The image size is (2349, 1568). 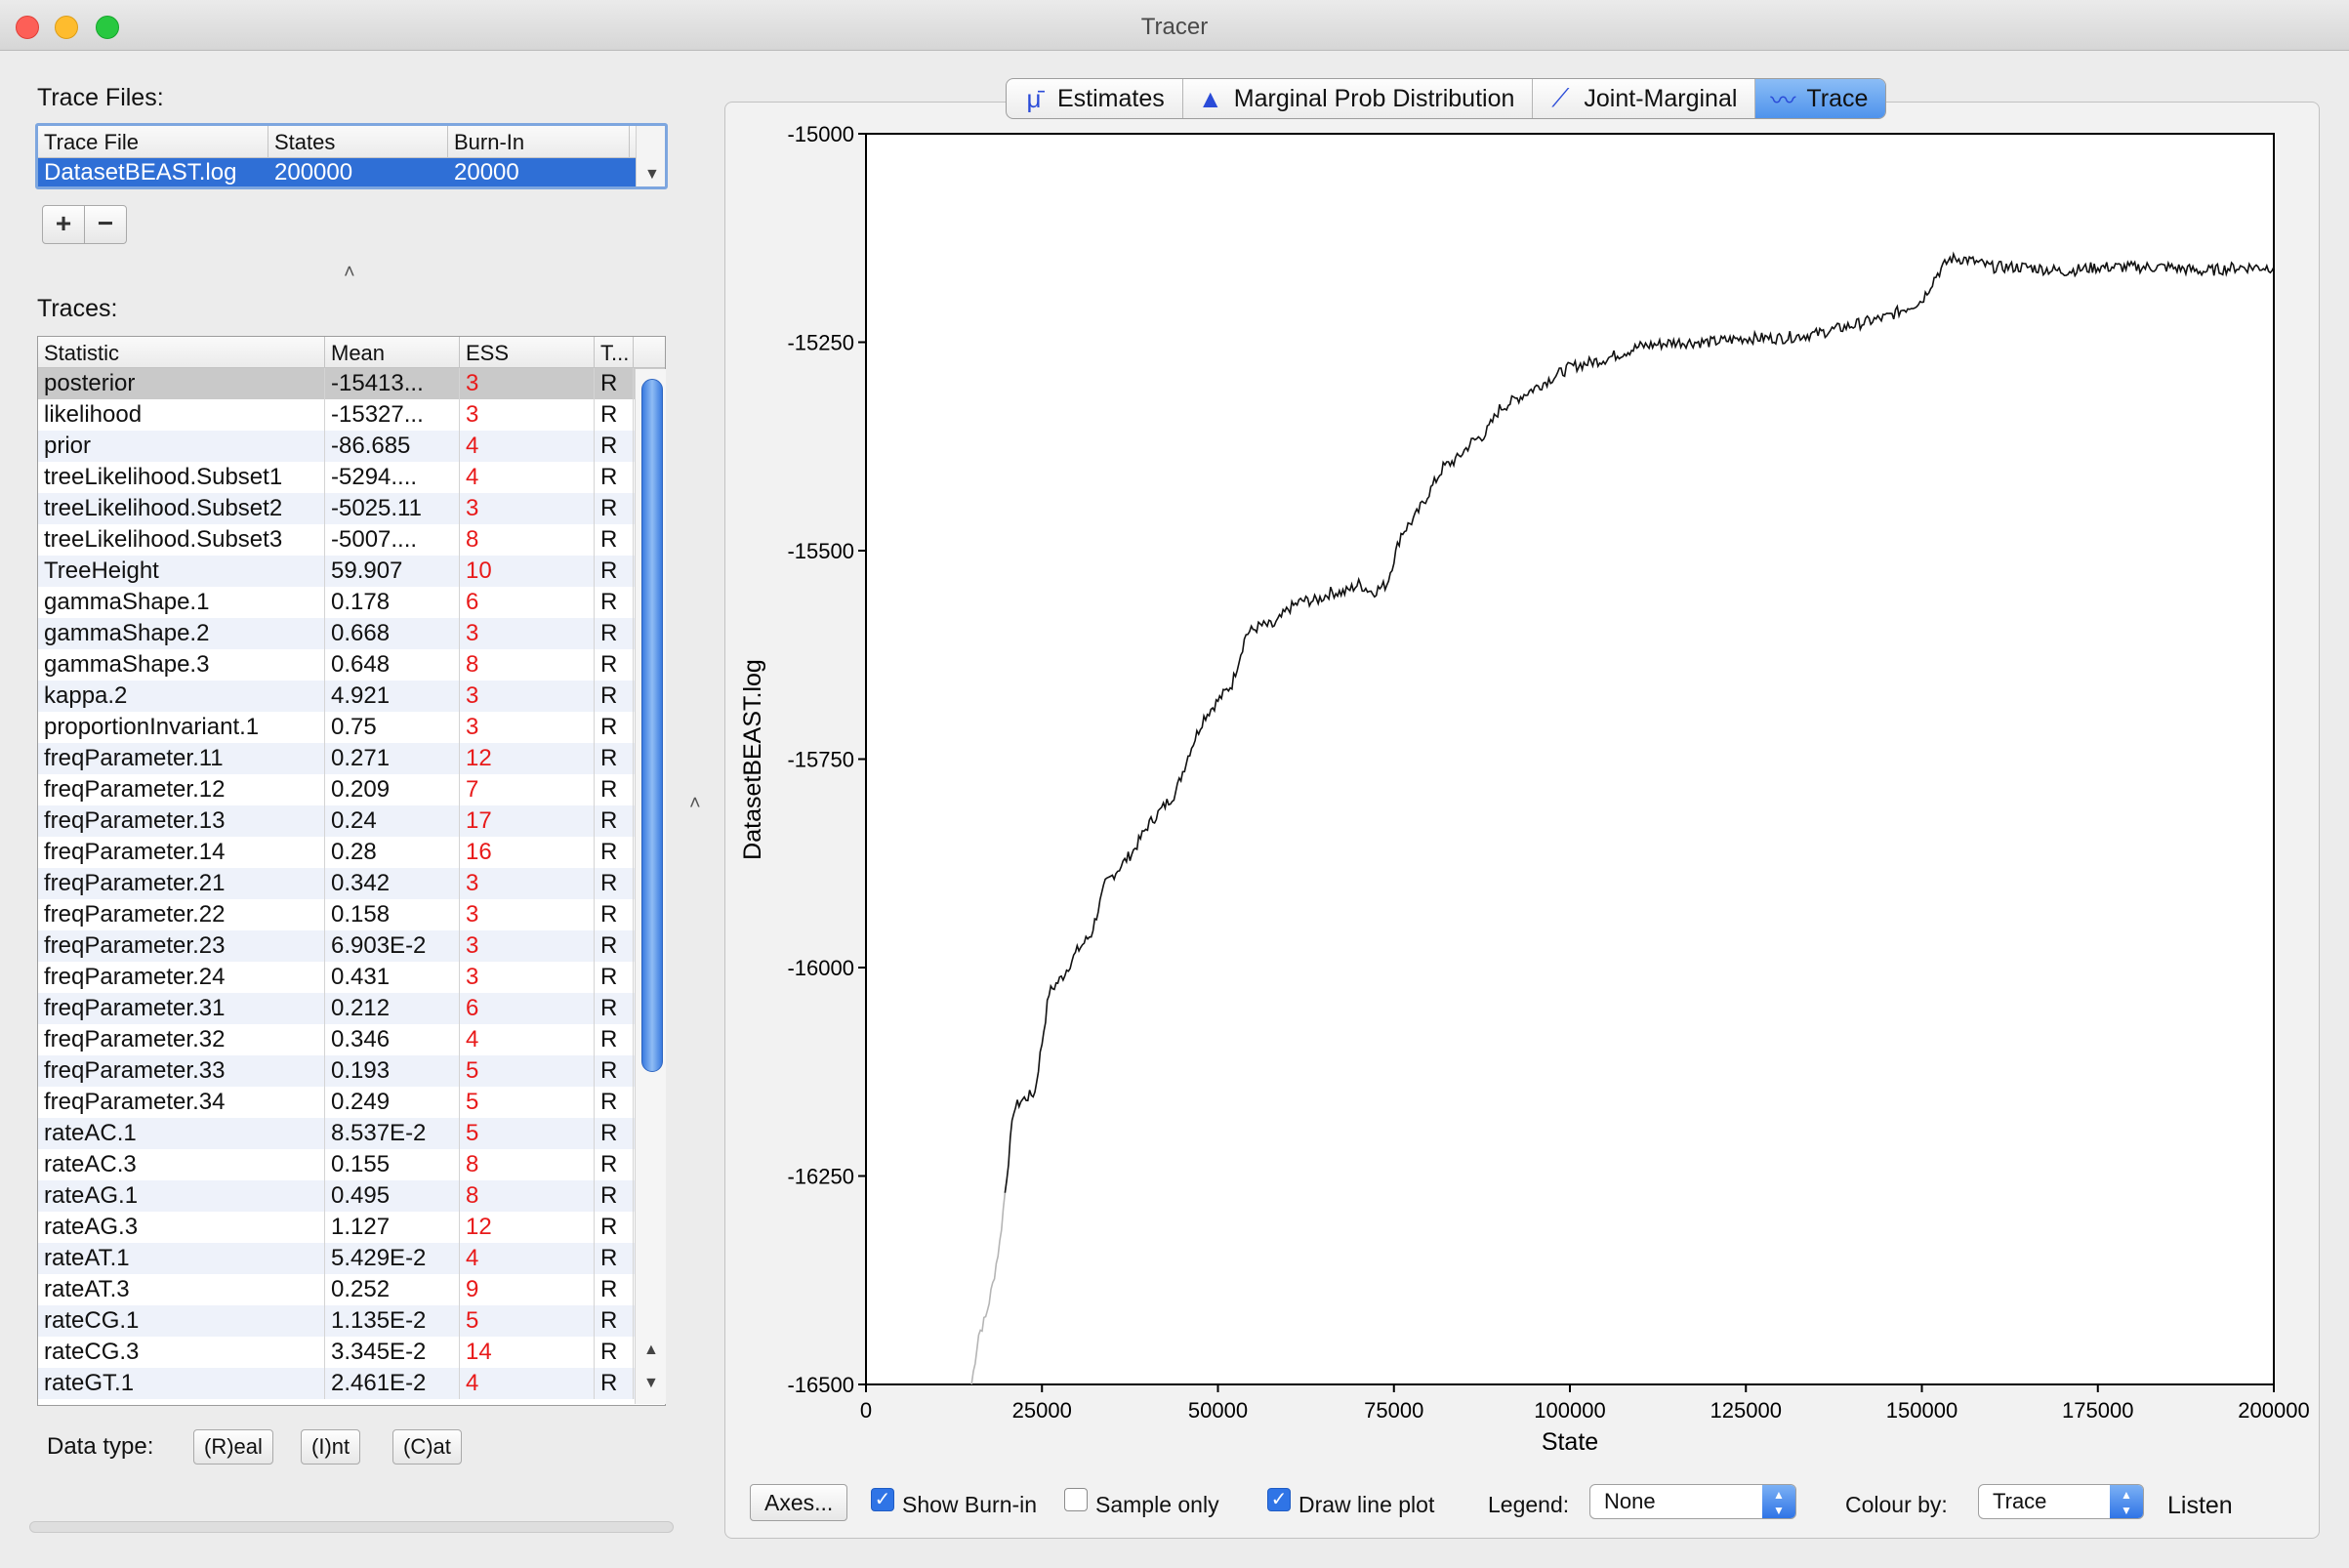 I want to click on table-row: rateAG.3 1.127 12 R, so click(x=351, y=1227).